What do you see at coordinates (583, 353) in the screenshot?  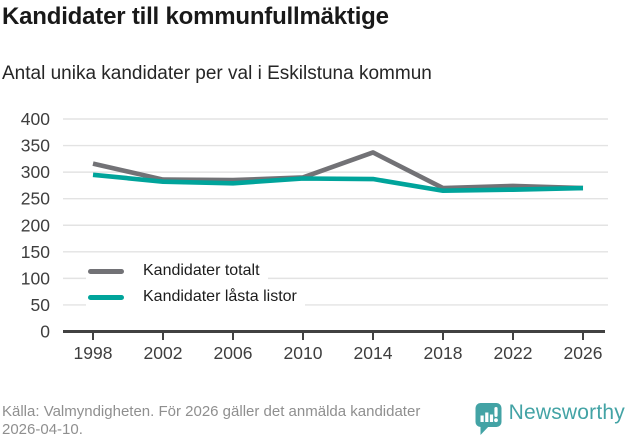 I see `x-tick-label: 2026` at bounding box center [583, 353].